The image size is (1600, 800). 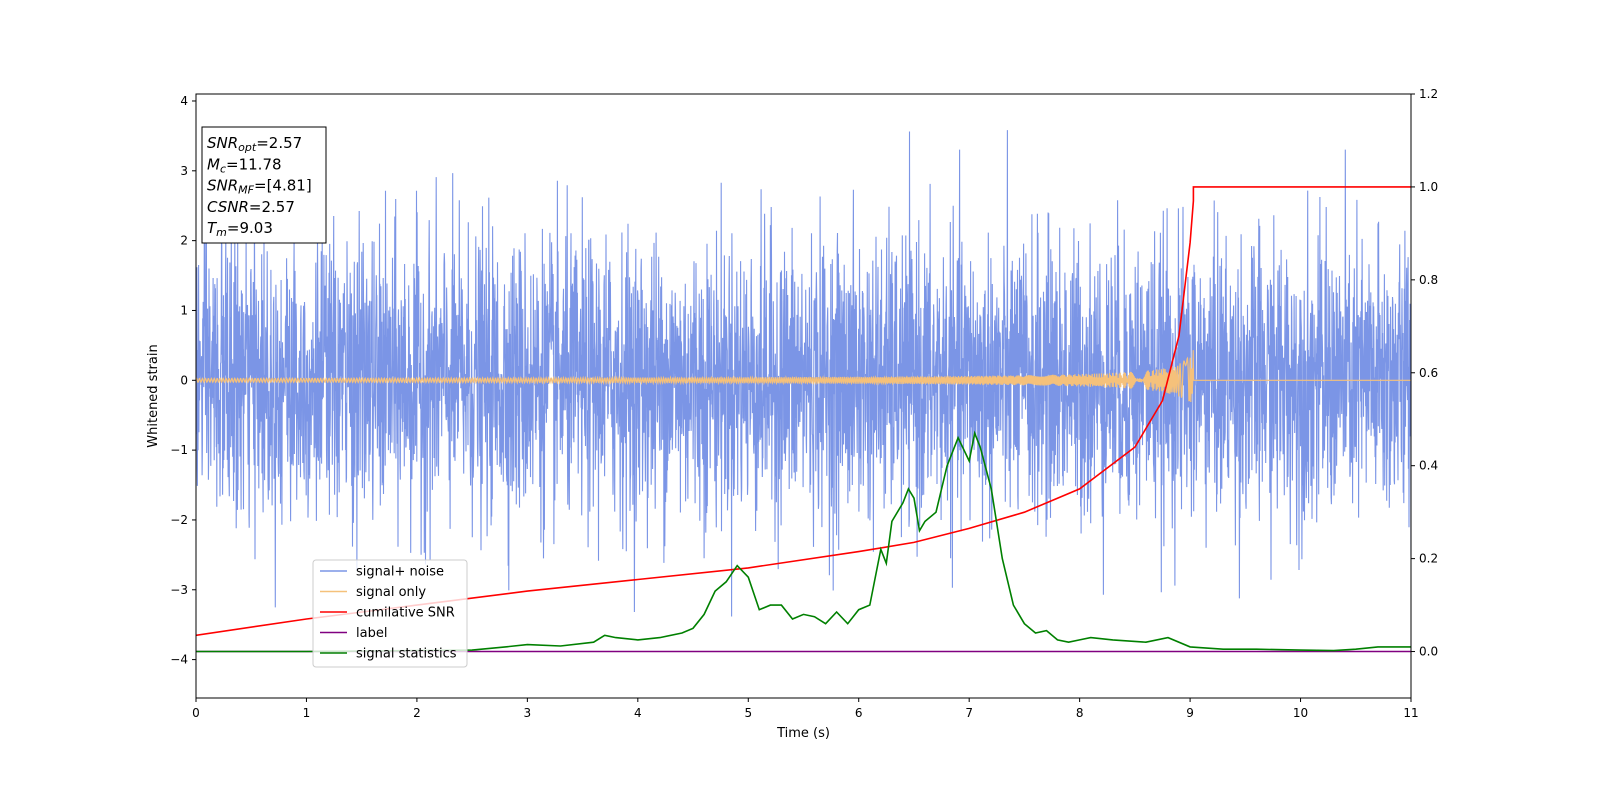 What do you see at coordinates (179, 590) in the screenshot?
I see `y-tick-label: −3` at bounding box center [179, 590].